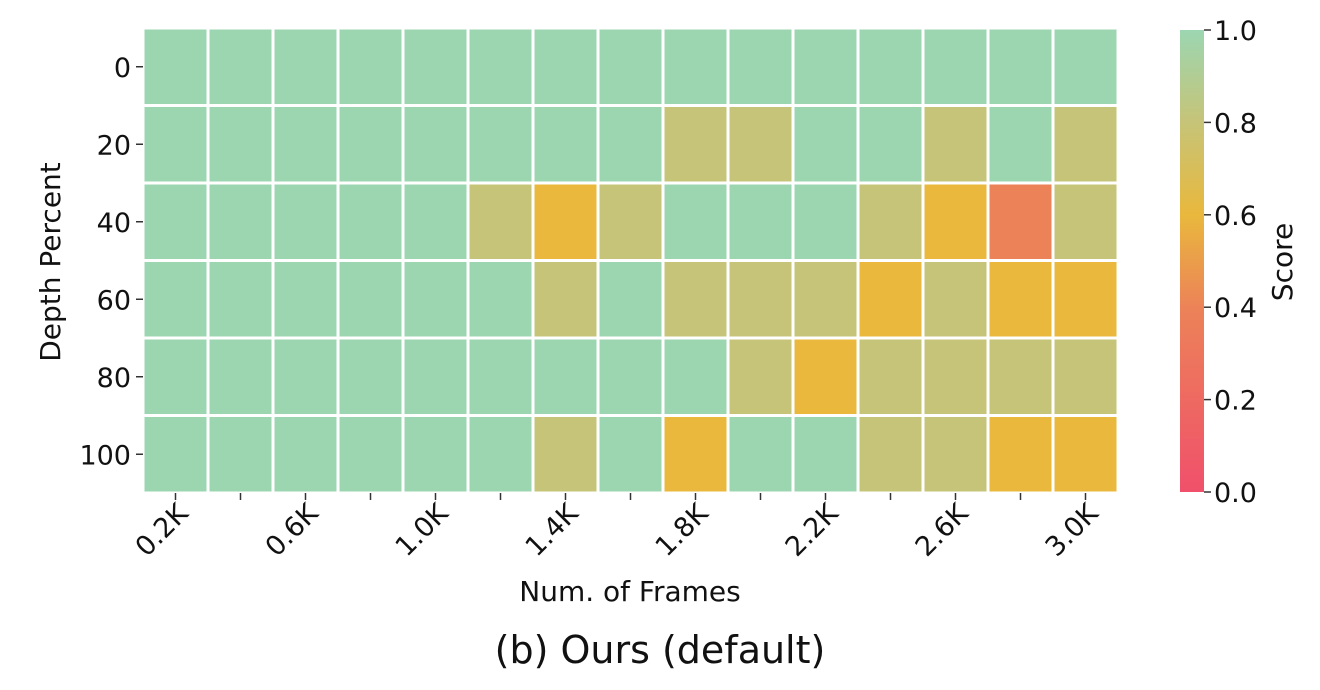  Describe the element at coordinates (1073, 530) in the screenshot. I see `x-tick-label: 3.0K` at that location.